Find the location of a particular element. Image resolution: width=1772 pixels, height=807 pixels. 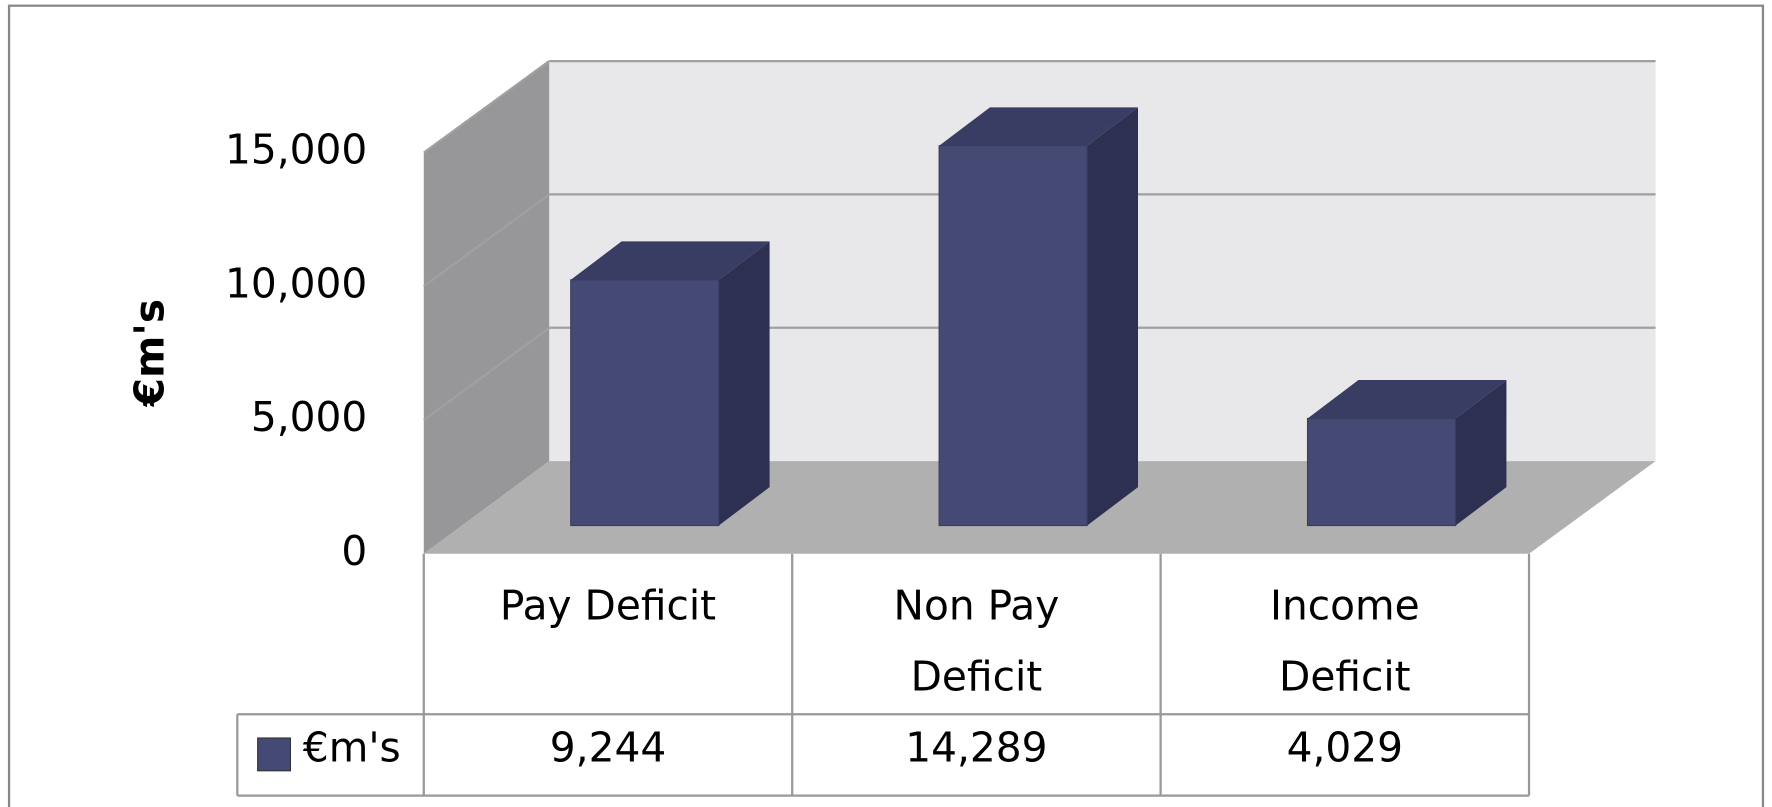

x-tick-label: Pay Deficit is located at coordinates (608, 606).